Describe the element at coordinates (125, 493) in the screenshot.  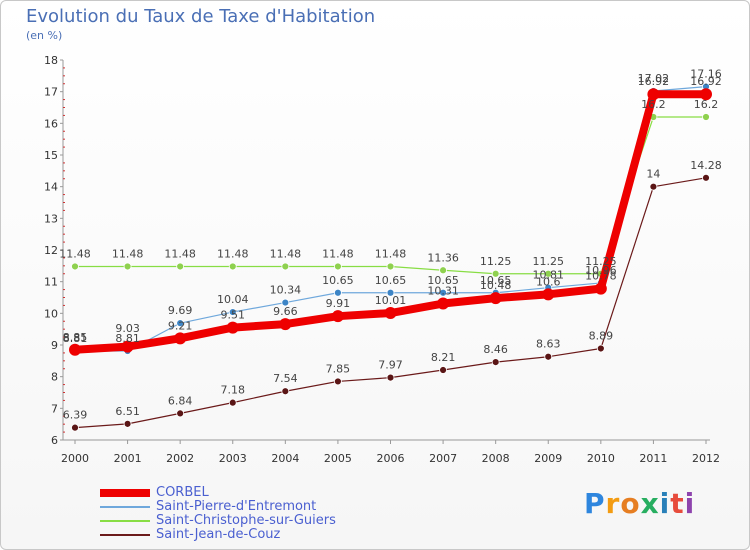
I see `legend-swatch-corbel` at that location.